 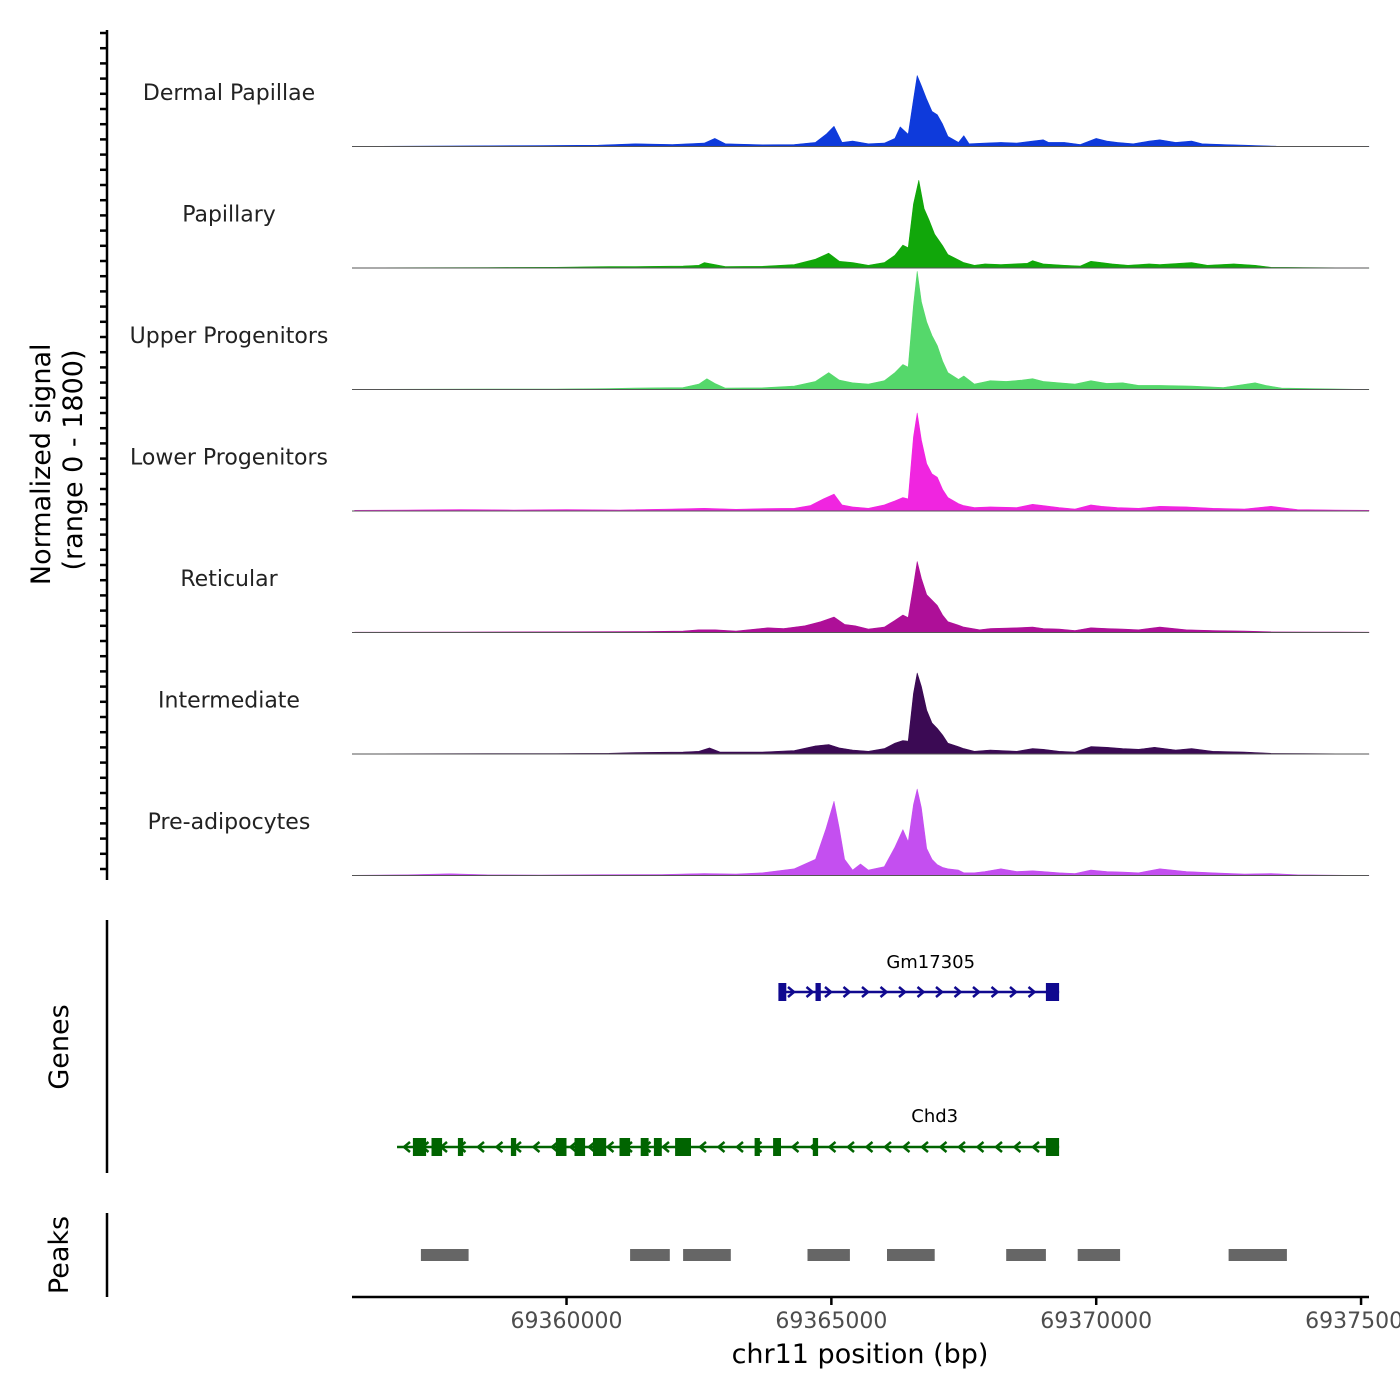 What do you see at coordinates (930, 962) in the screenshot?
I see `gene-name: Gm17305` at bounding box center [930, 962].